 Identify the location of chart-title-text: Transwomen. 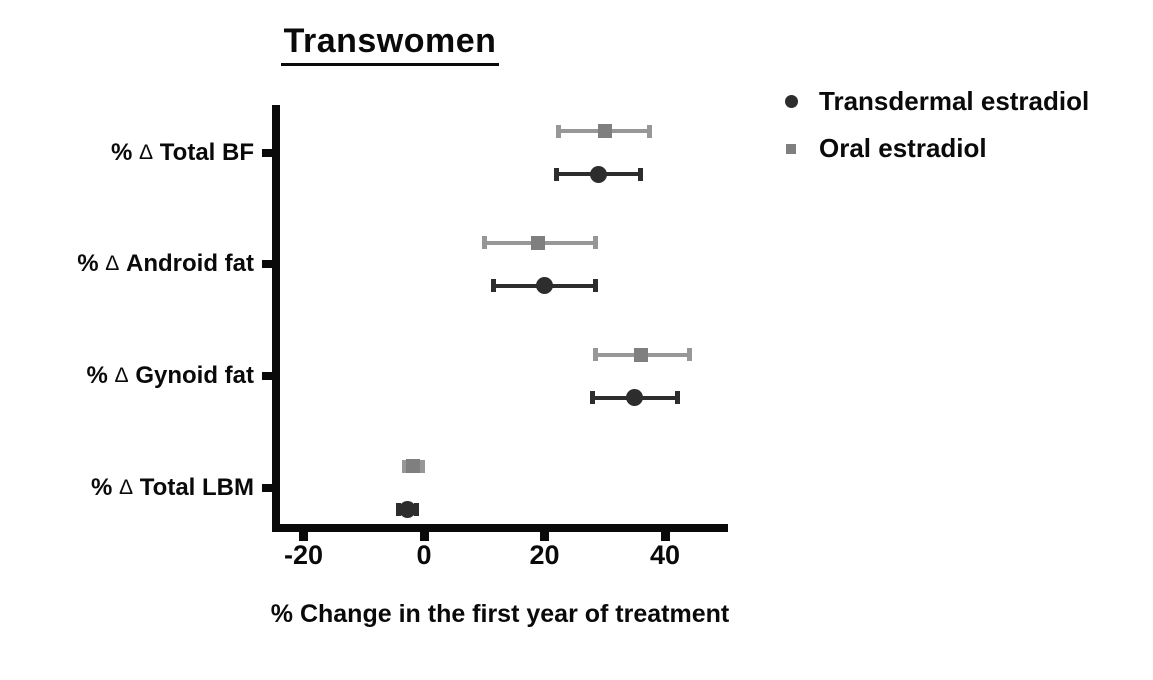
(390, 44).